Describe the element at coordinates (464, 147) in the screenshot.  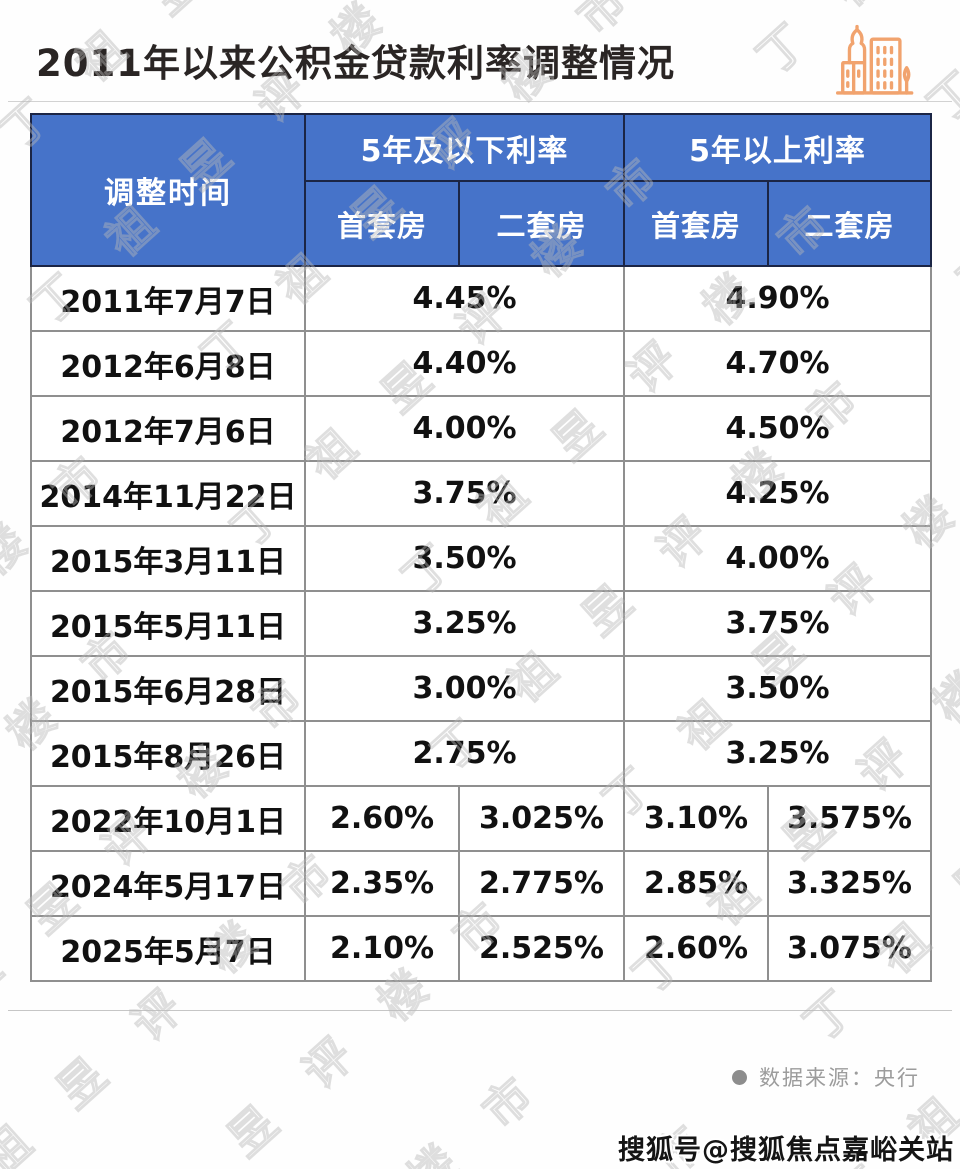
I see `header-group-below5: 5年及以下利率` at that location.